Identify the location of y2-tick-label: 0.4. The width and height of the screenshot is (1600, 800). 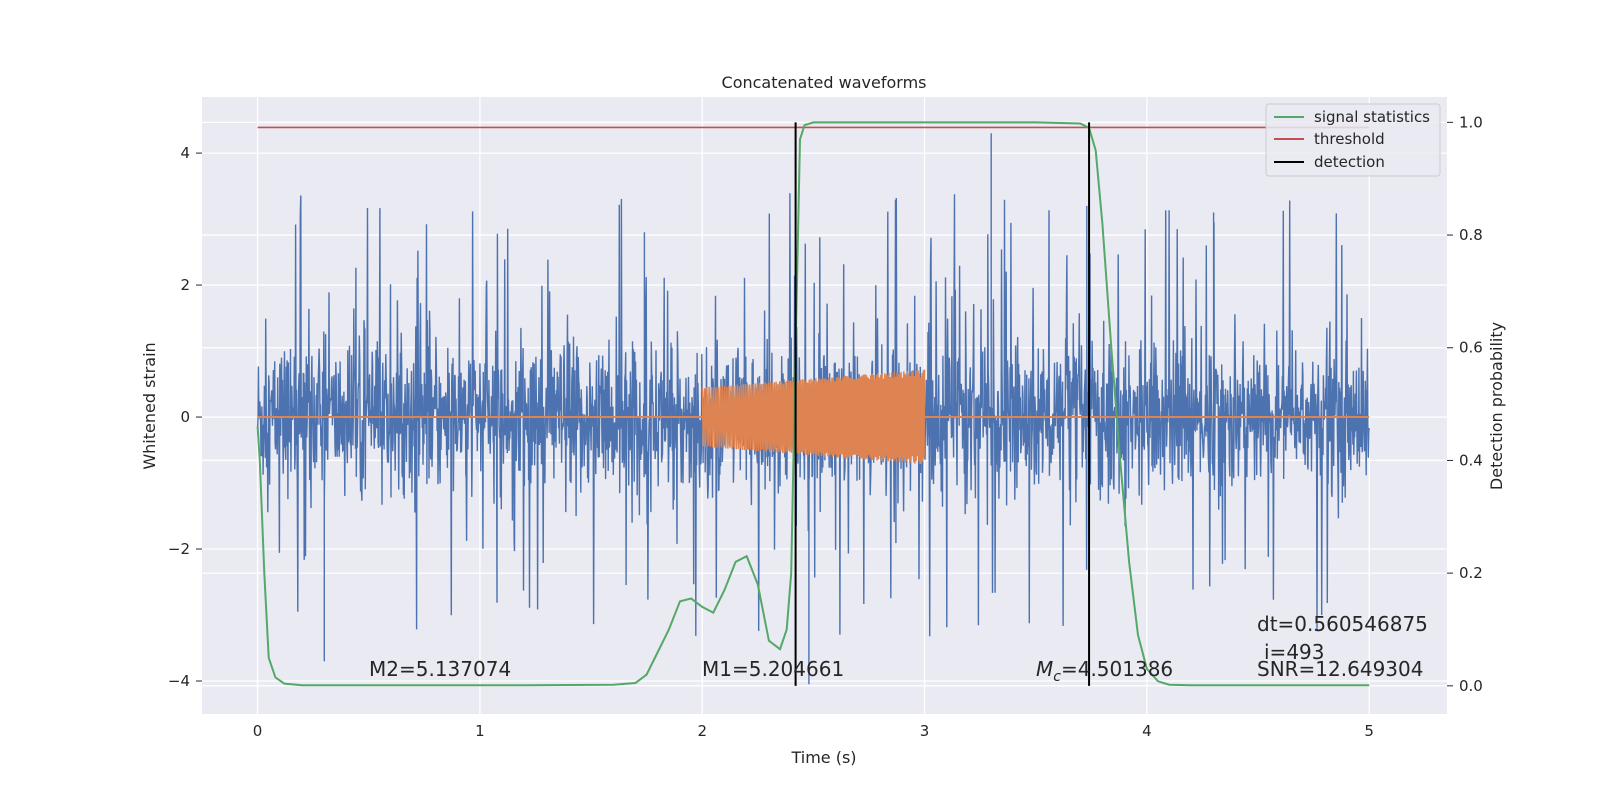
(1471, 460).